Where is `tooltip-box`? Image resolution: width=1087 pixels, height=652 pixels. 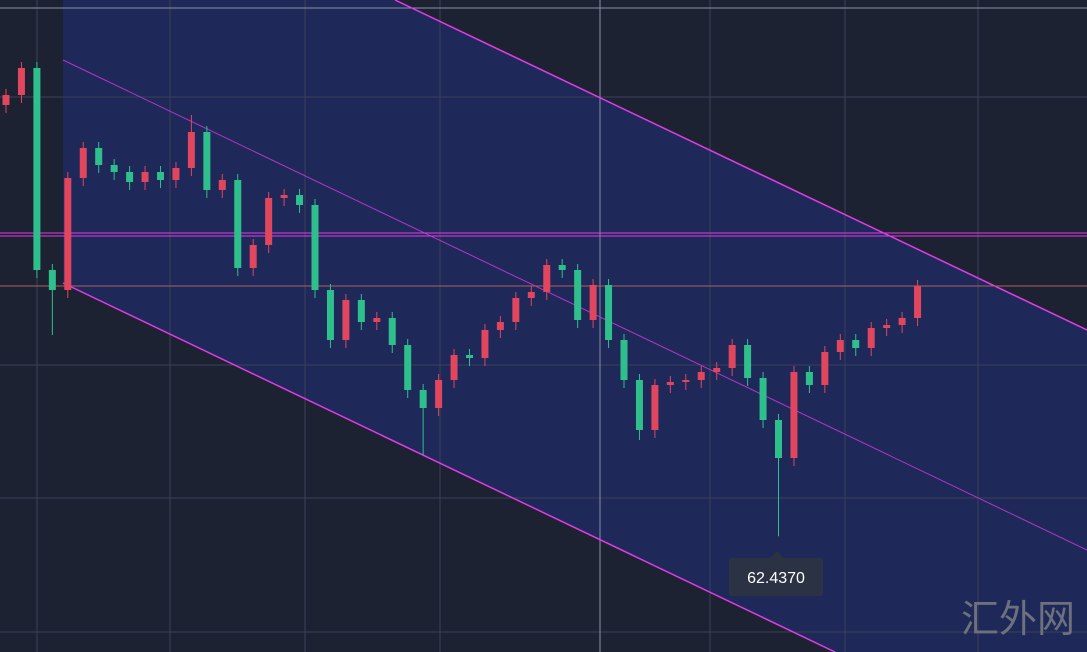 tooltip-box is located at coordinates (776, 577).